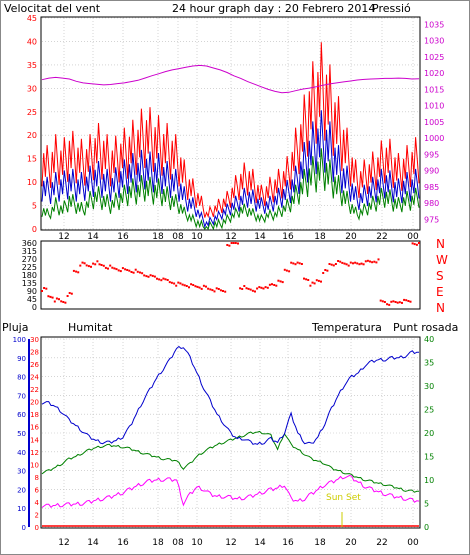 The height and width of the screenshot is (555, 470). Describe the element at coordinates (34, 340) in the screenshot. I see `rain-tick-label: 30` at that location.